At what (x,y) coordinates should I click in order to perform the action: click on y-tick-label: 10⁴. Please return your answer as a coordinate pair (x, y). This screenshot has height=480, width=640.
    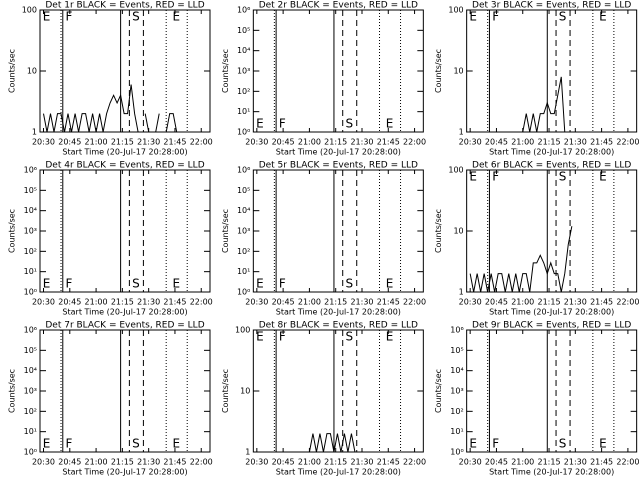
    Looking at the image, I should click on (456, 370).